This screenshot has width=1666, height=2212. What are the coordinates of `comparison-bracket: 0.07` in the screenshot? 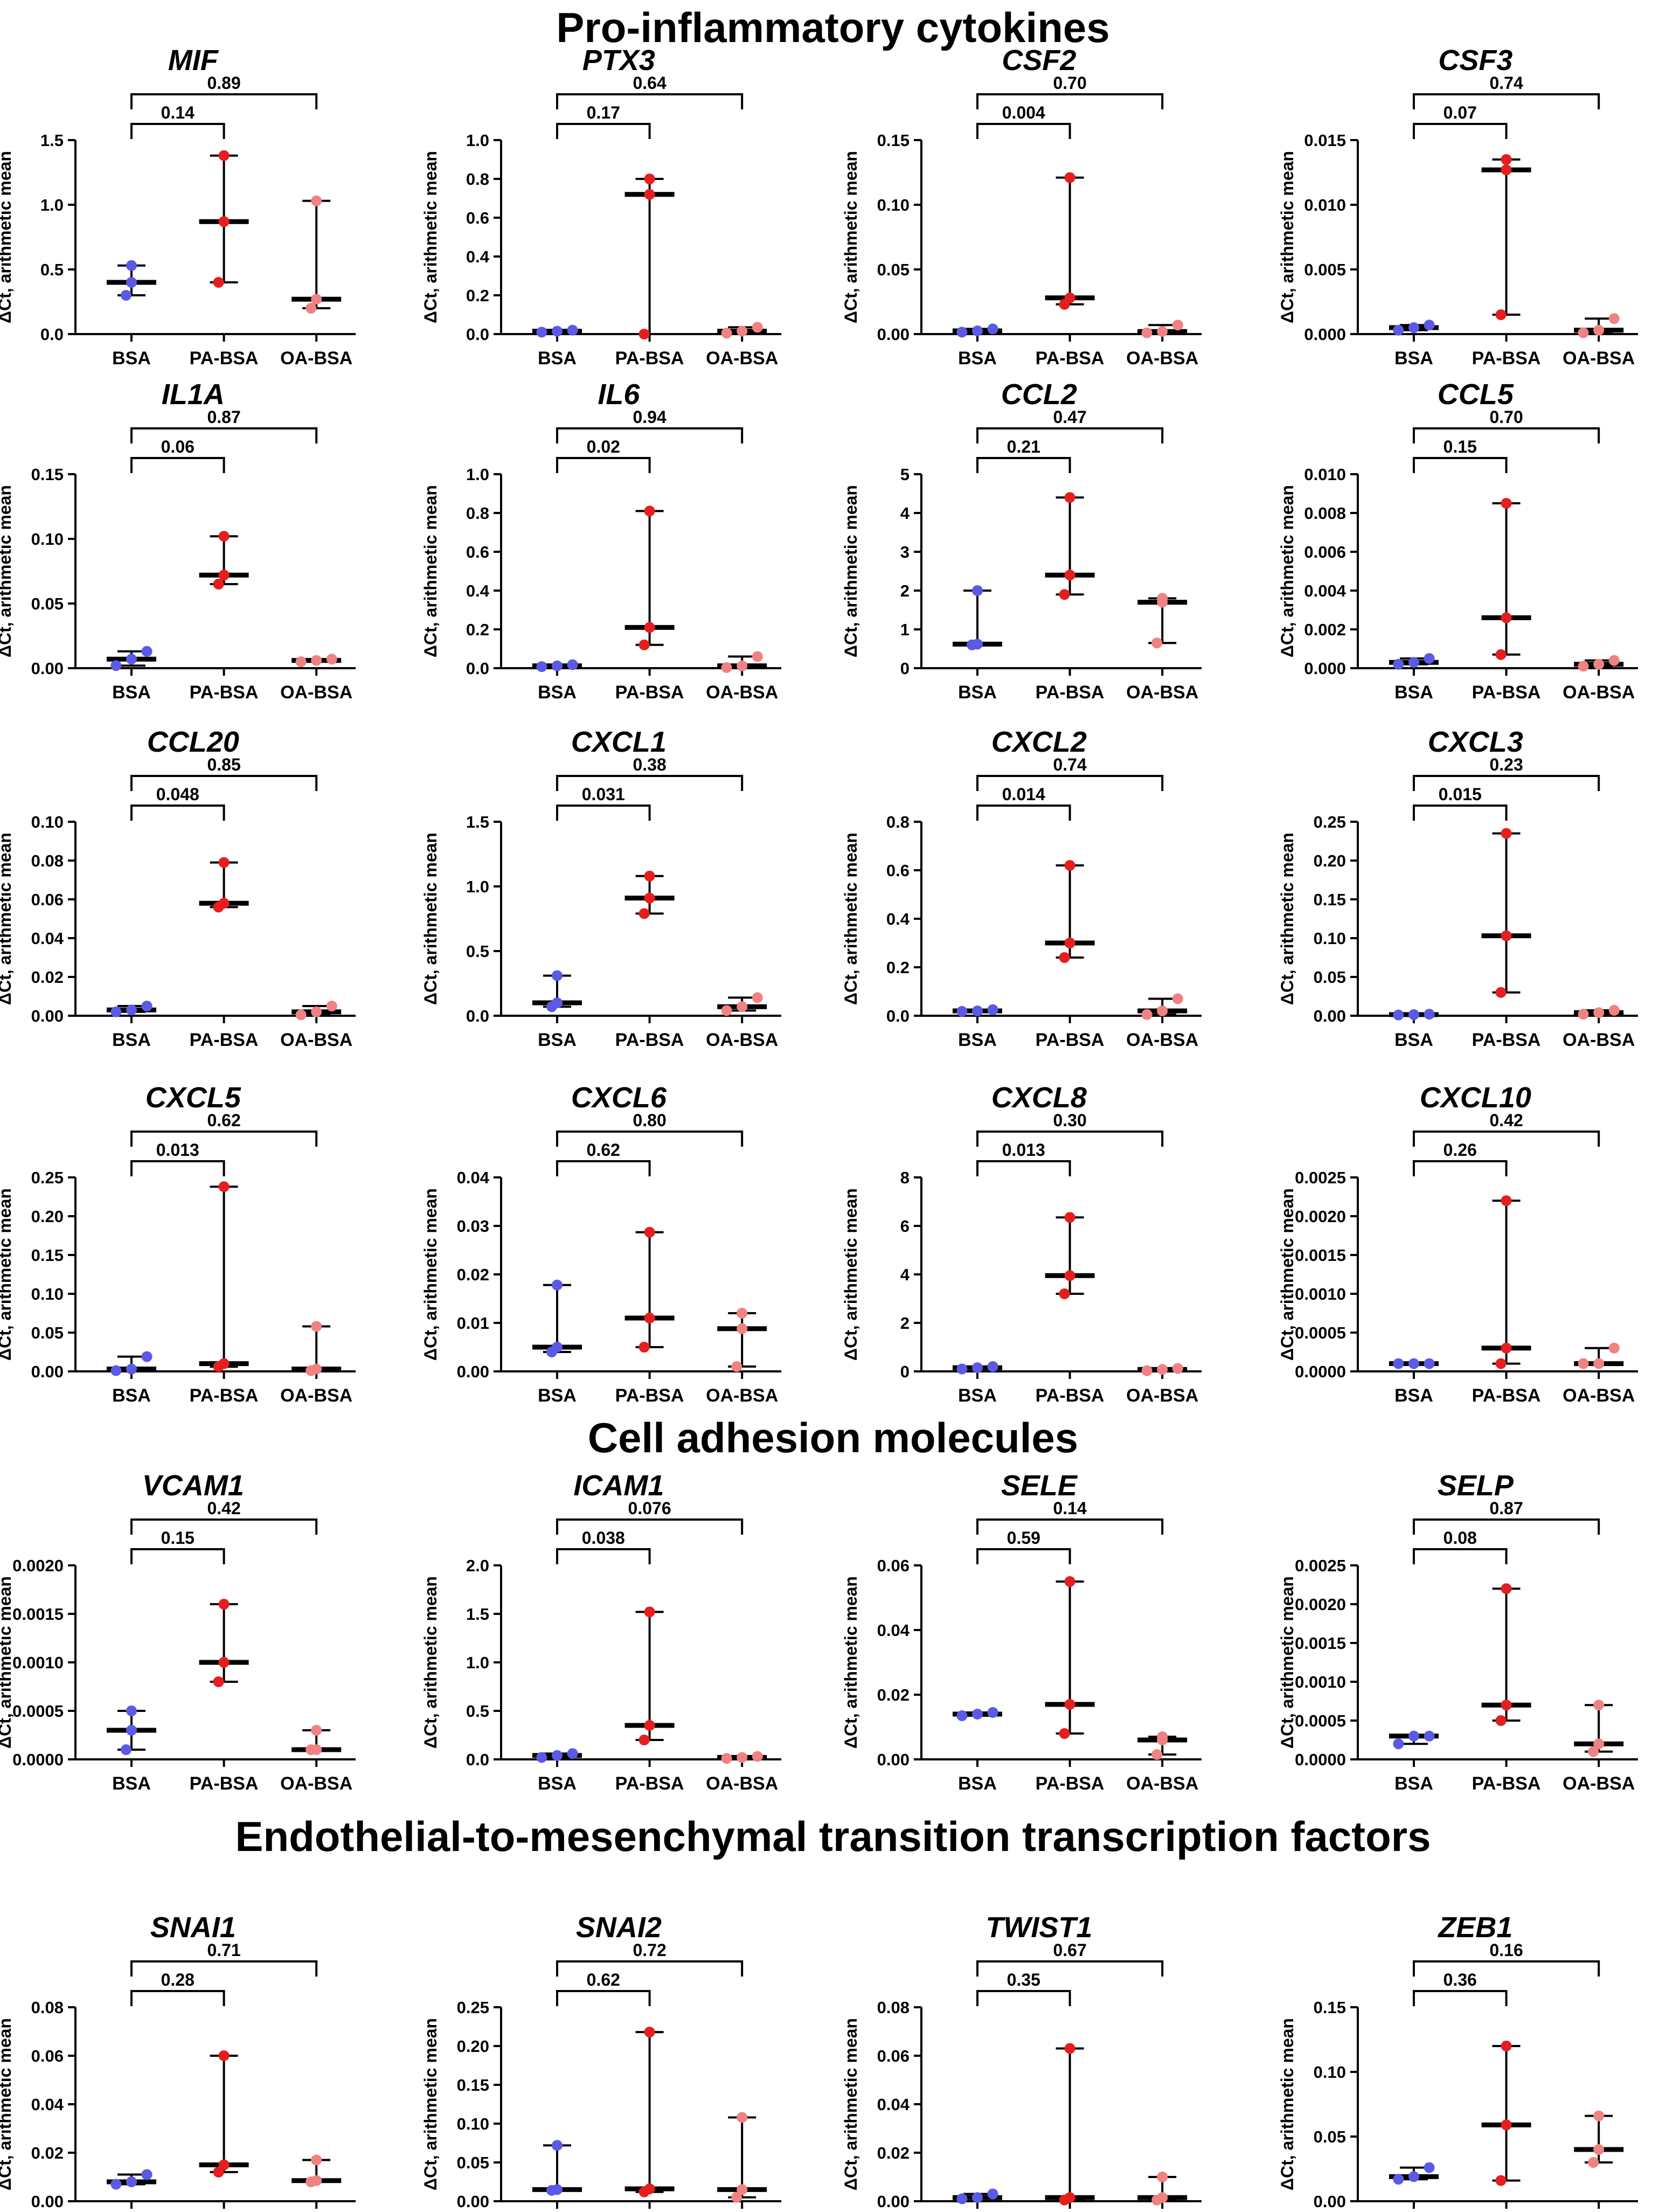 It's located at (1460, 121).